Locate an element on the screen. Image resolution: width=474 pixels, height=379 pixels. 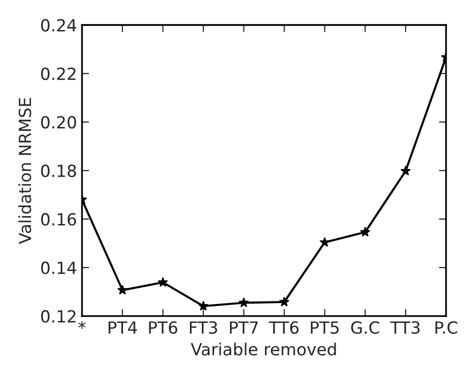
x-tick-label: * is located at coordinates (82, 325).